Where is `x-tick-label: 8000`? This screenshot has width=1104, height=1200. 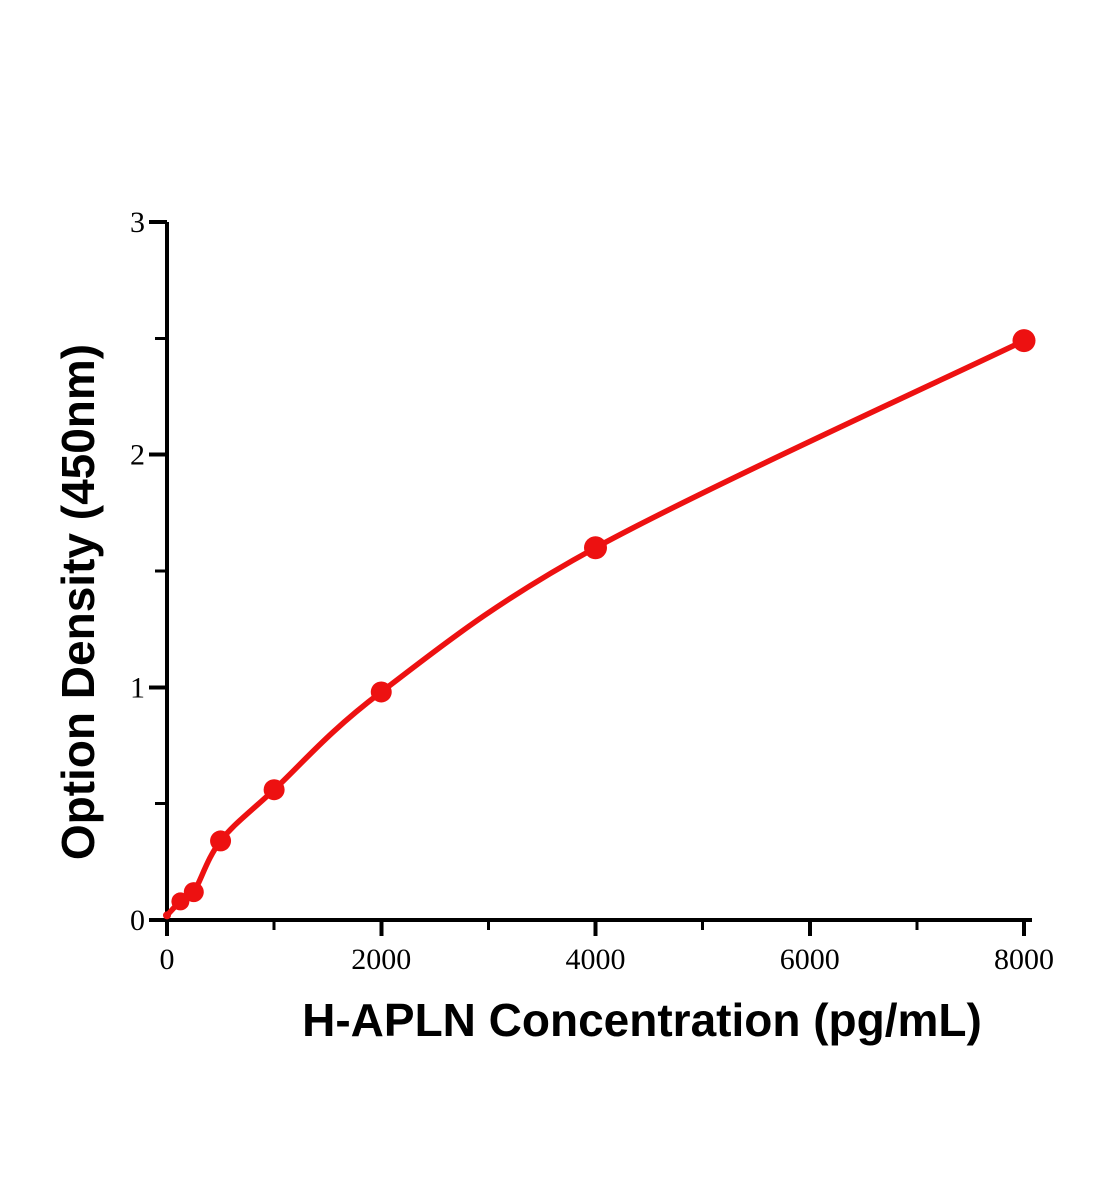
x-tick-label: 8000 is located at coordinates (1024, 959).